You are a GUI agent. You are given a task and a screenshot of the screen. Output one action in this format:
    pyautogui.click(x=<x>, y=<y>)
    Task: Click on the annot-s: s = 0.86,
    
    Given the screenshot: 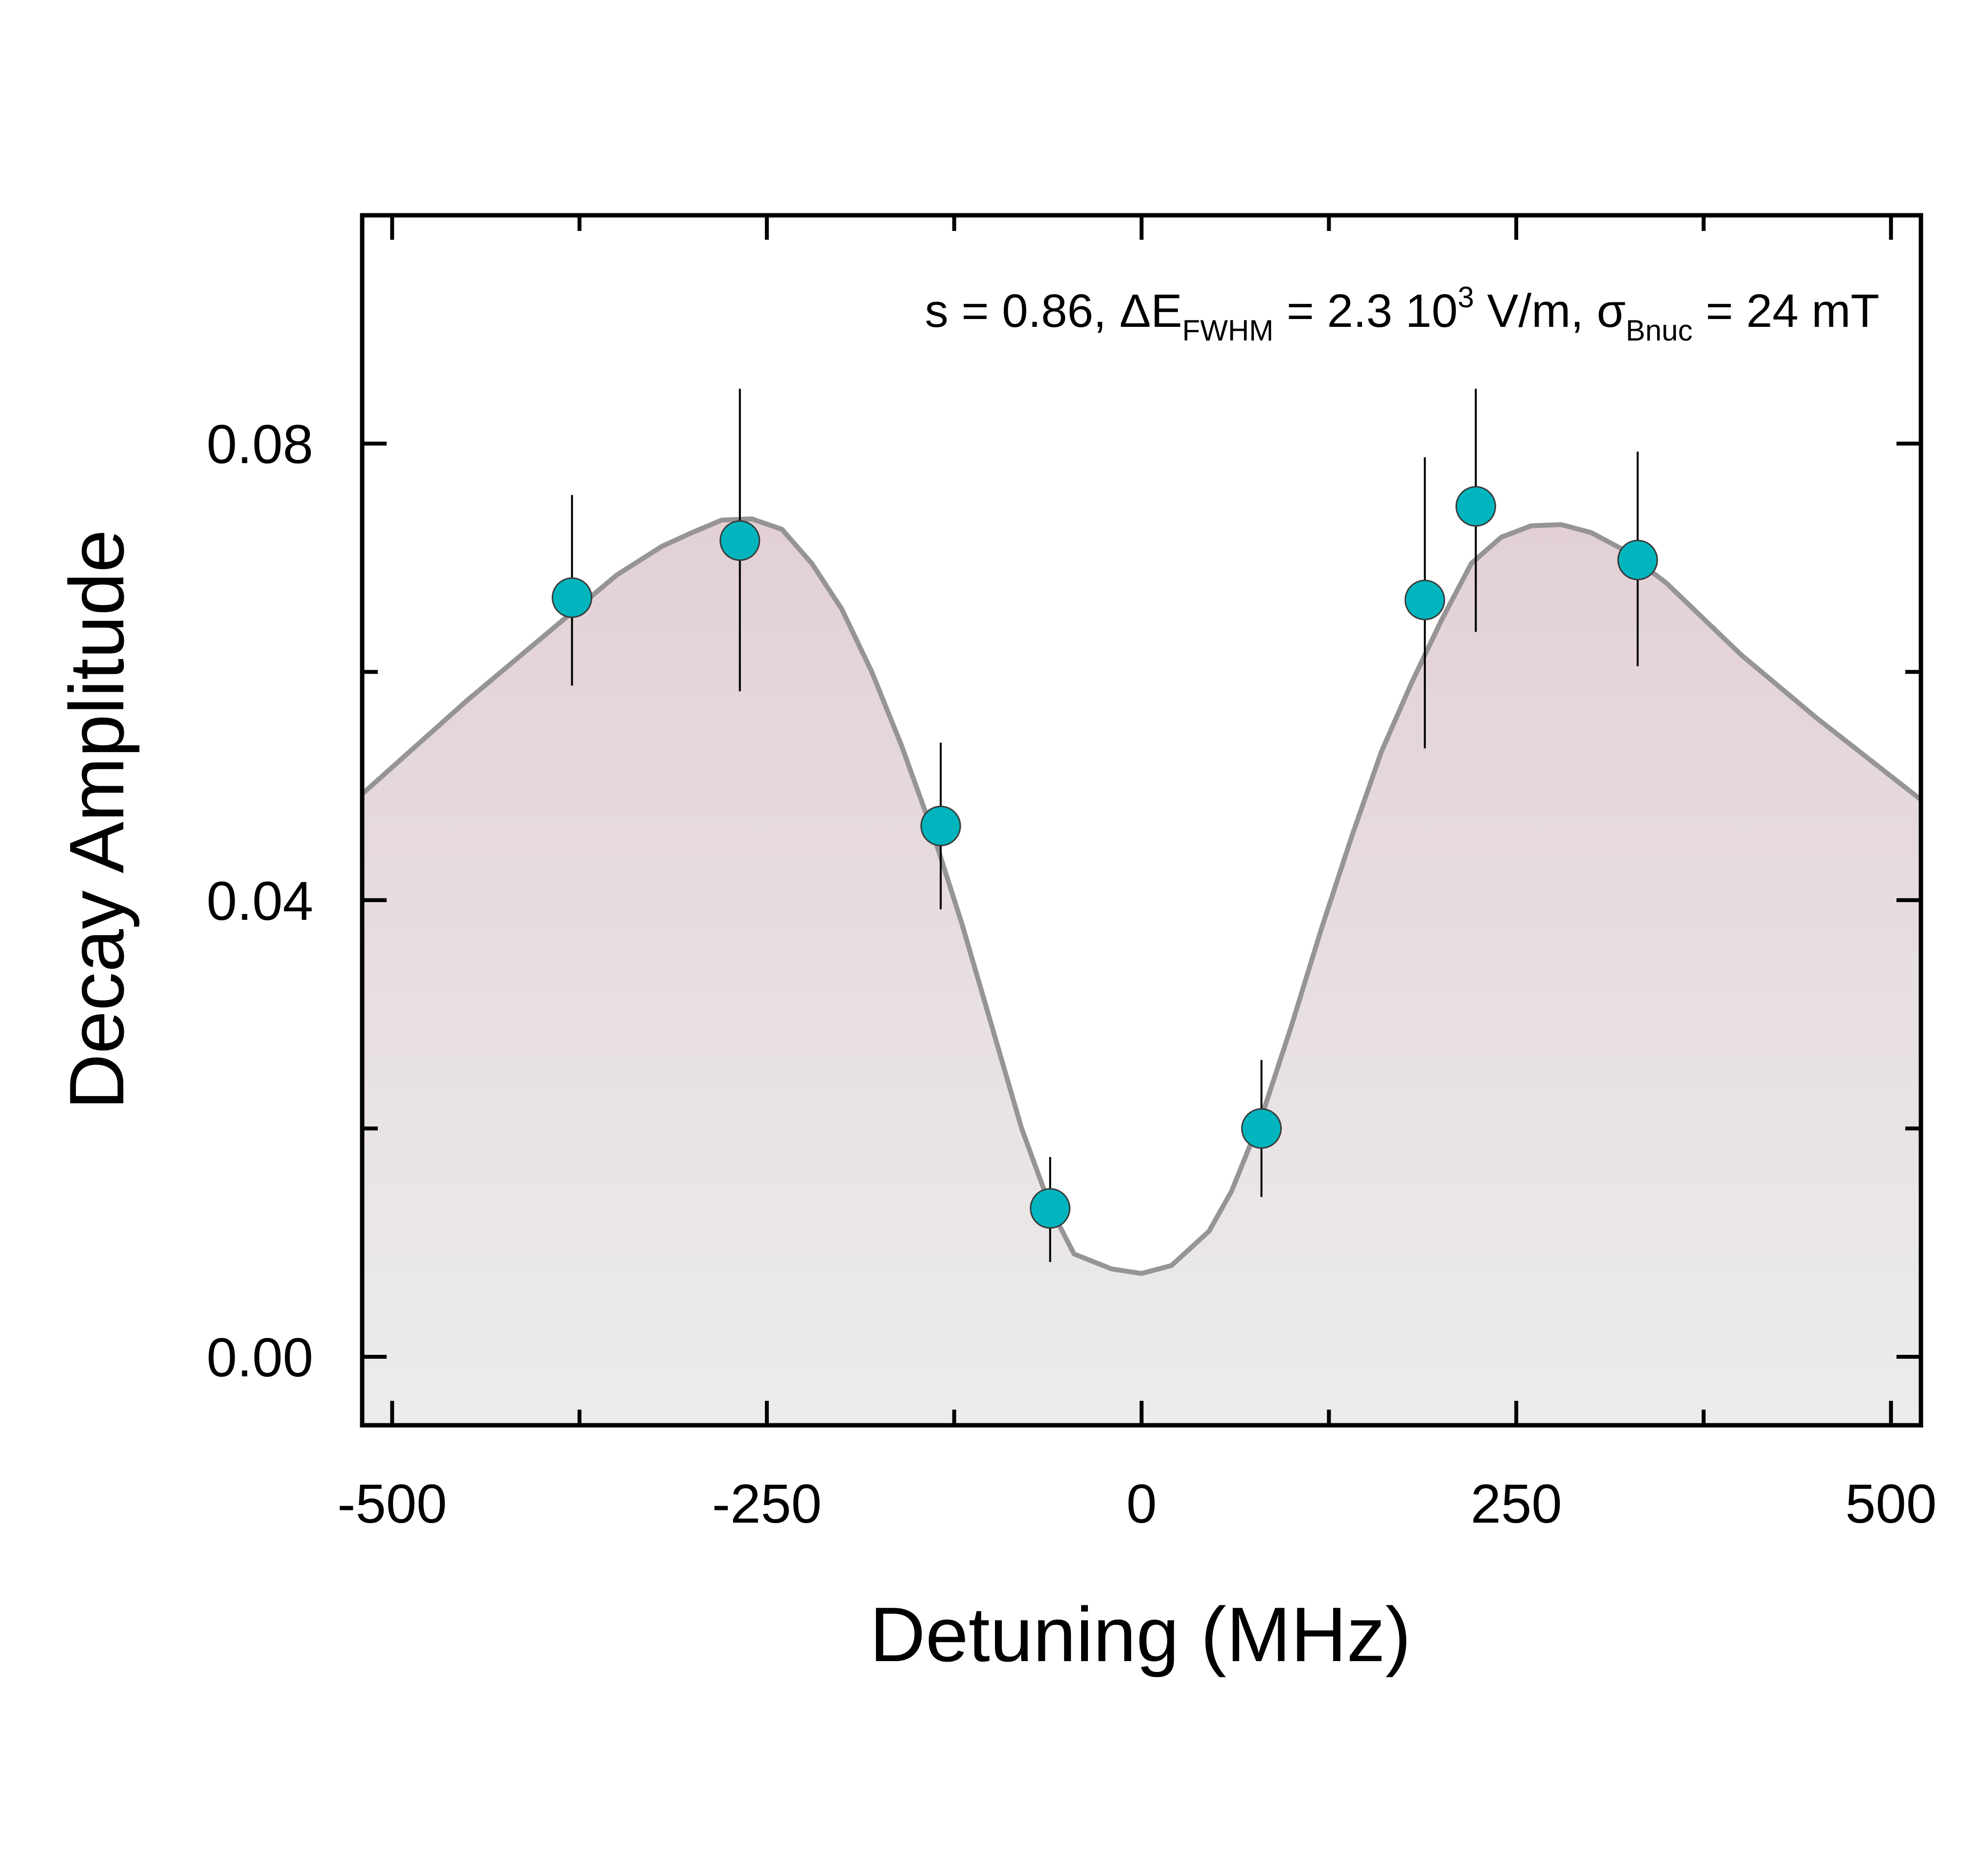 What is the action you would take?
    pyautogui.click(x=1022, y=311)
    